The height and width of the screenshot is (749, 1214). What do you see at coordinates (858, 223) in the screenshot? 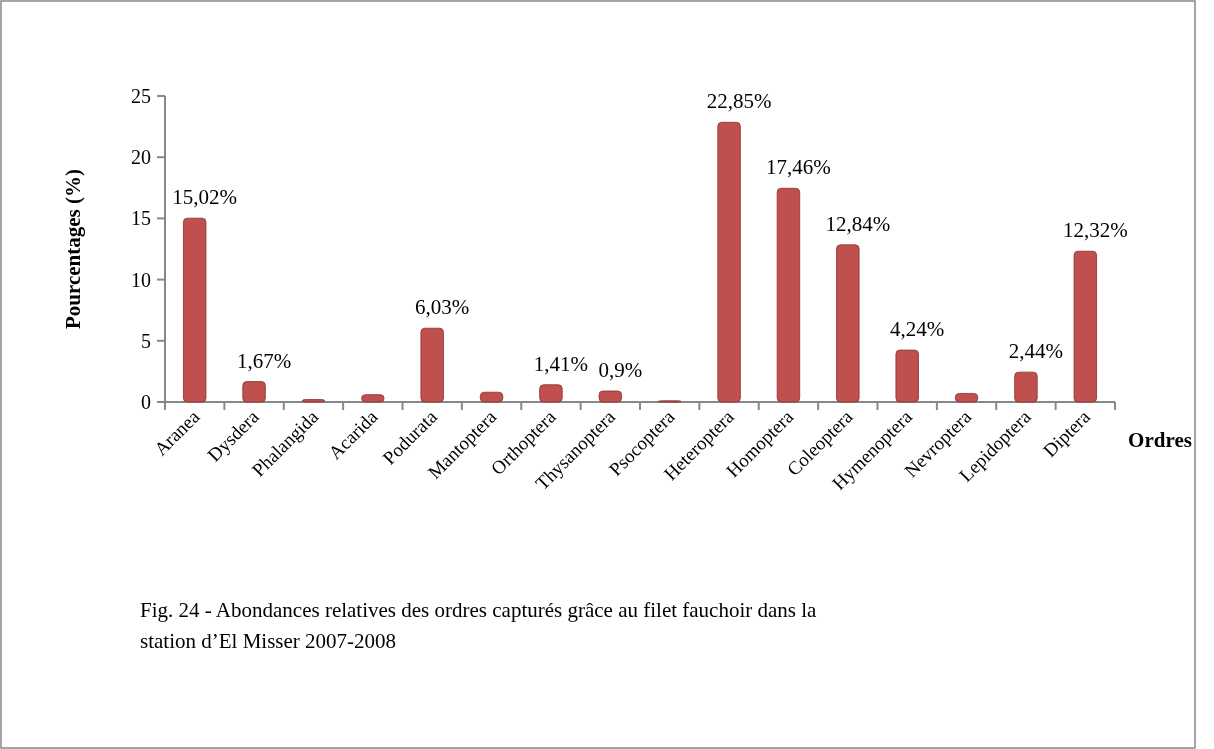
I see `data-label: 12,84%` at bounding box center [858, 223].